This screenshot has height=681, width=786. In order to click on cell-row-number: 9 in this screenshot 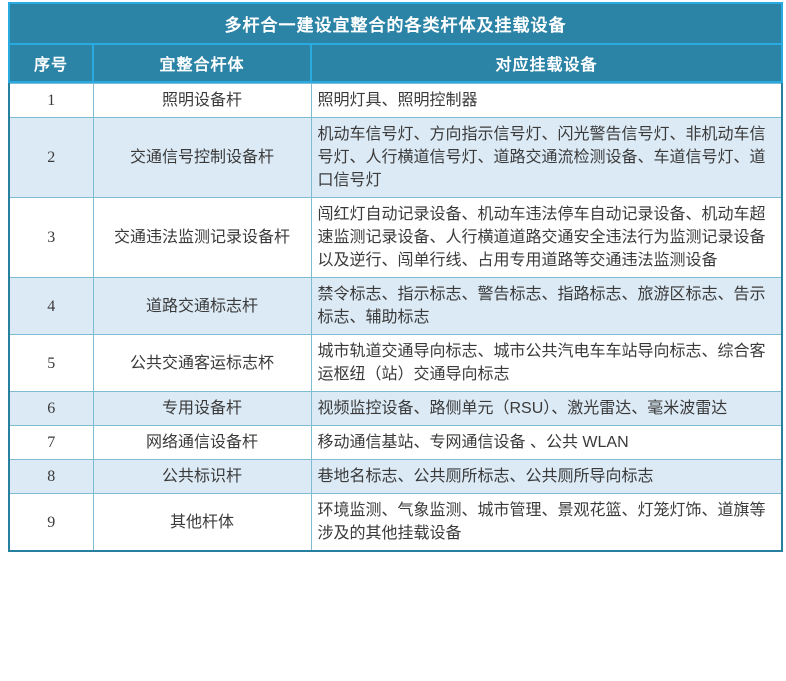, I will do `click(51, 522)`.